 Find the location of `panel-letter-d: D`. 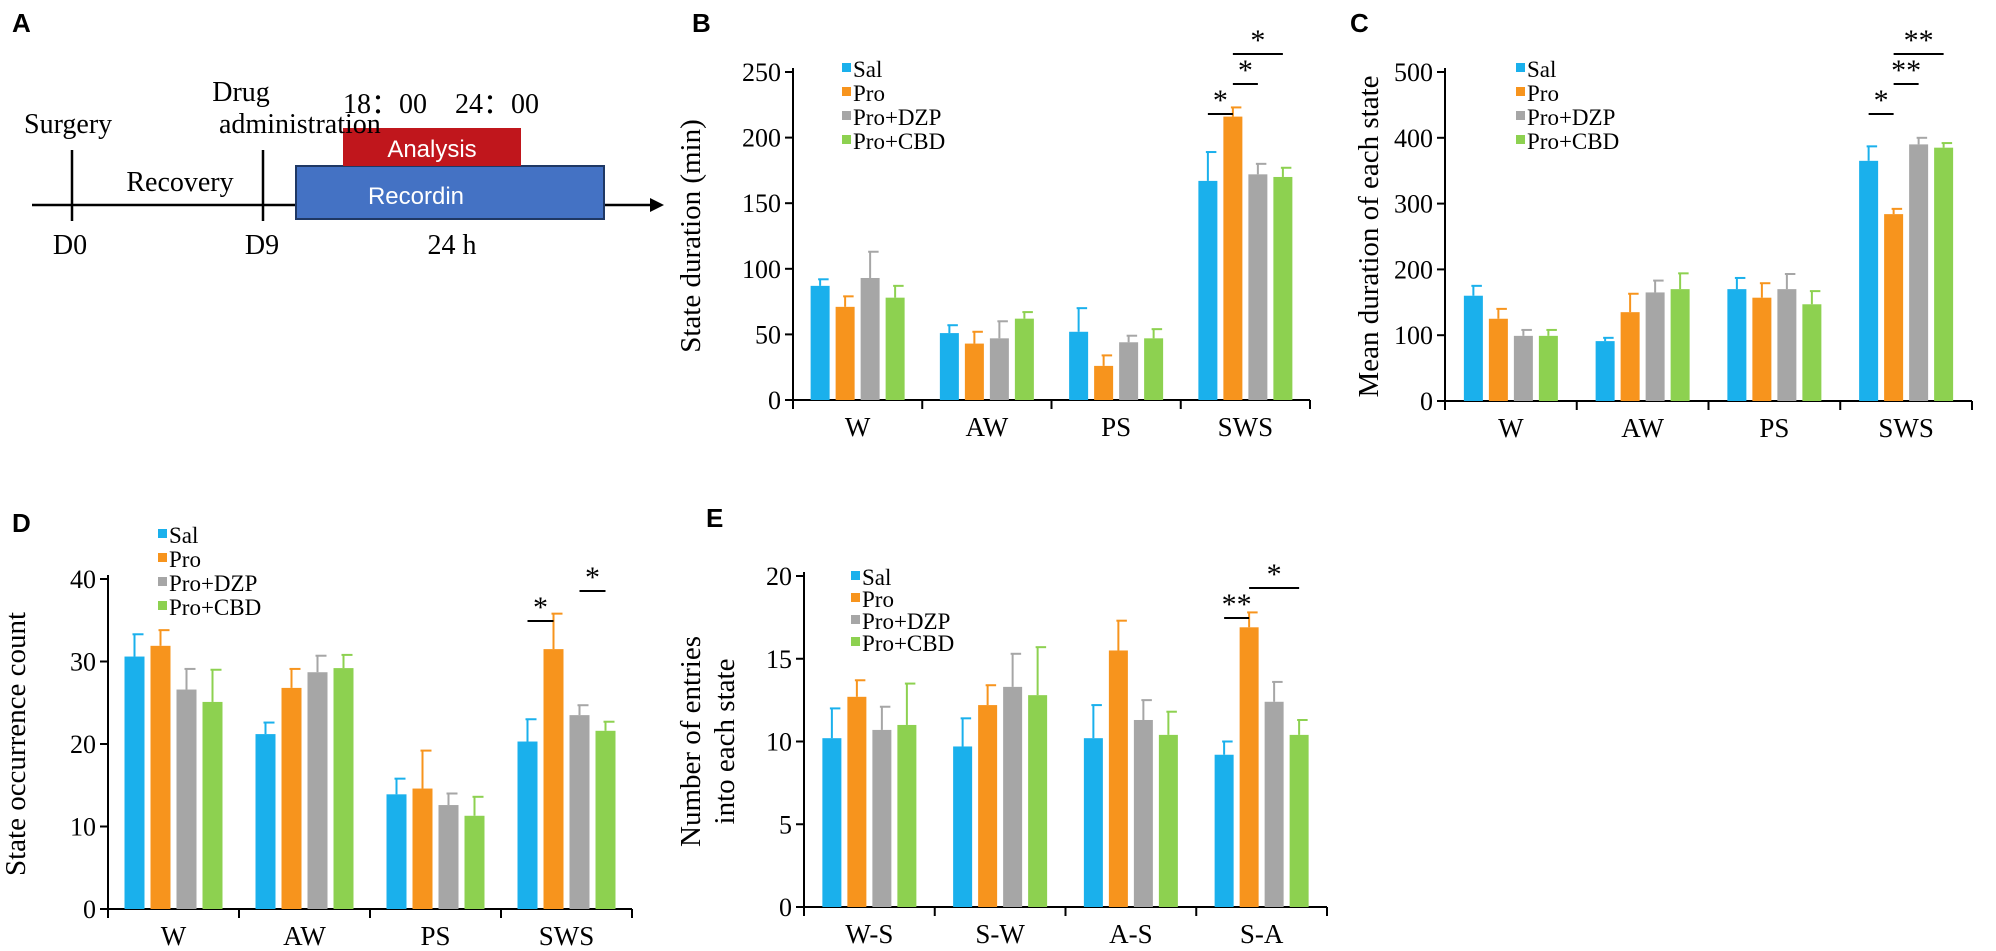

panel-letter-d: D is located at coordinates (21, 523).